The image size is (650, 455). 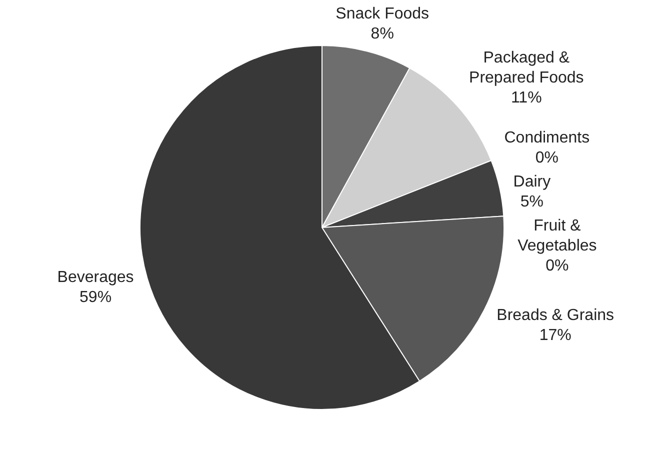 I want to click on slice-label: Packaged & Prepared Foods, so click(x=526, y=67).